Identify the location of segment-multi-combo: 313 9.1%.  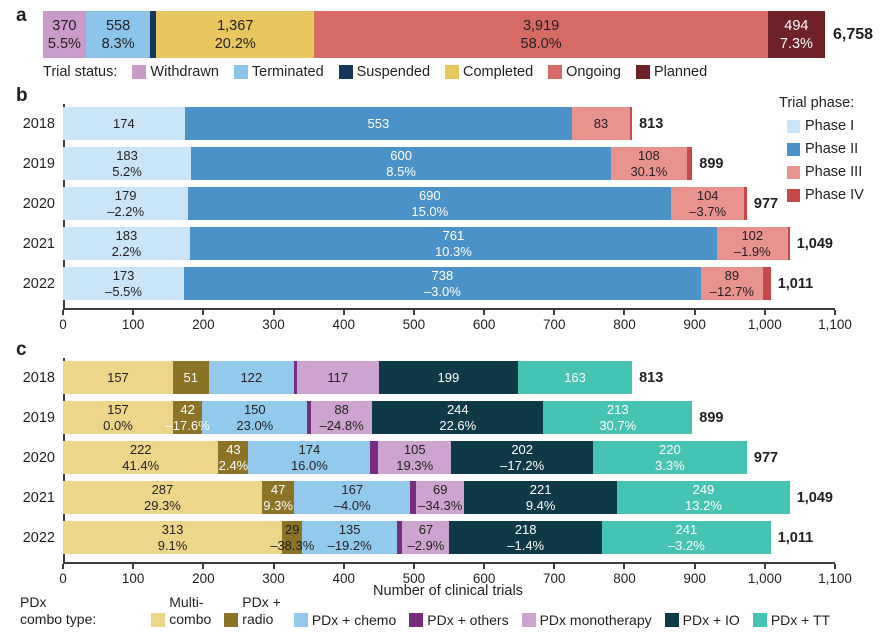
(173, 537).